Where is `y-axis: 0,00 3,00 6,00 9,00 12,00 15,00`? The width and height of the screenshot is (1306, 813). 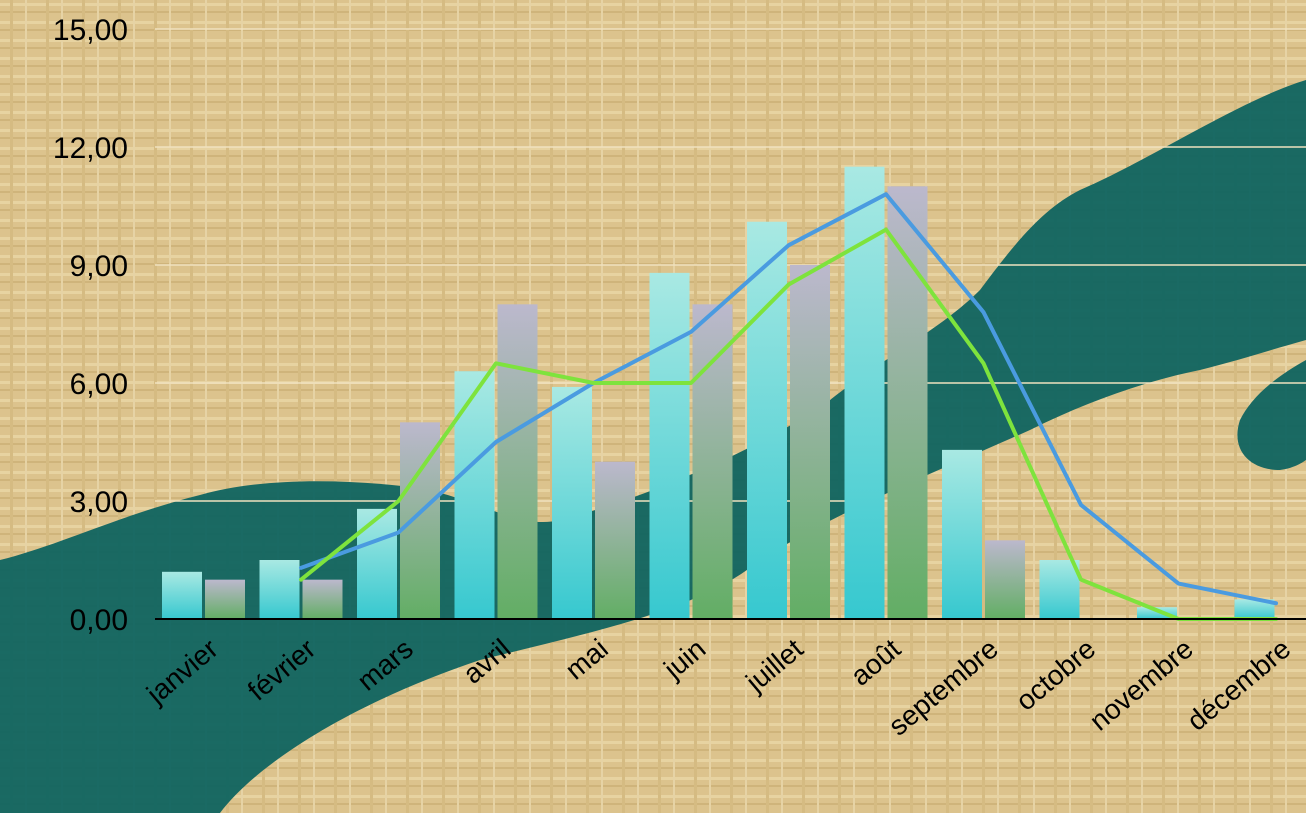
y-axis: 0,00 3,00 6,00 9,00 12,00 15,00 is located at coordinates (90, 325).